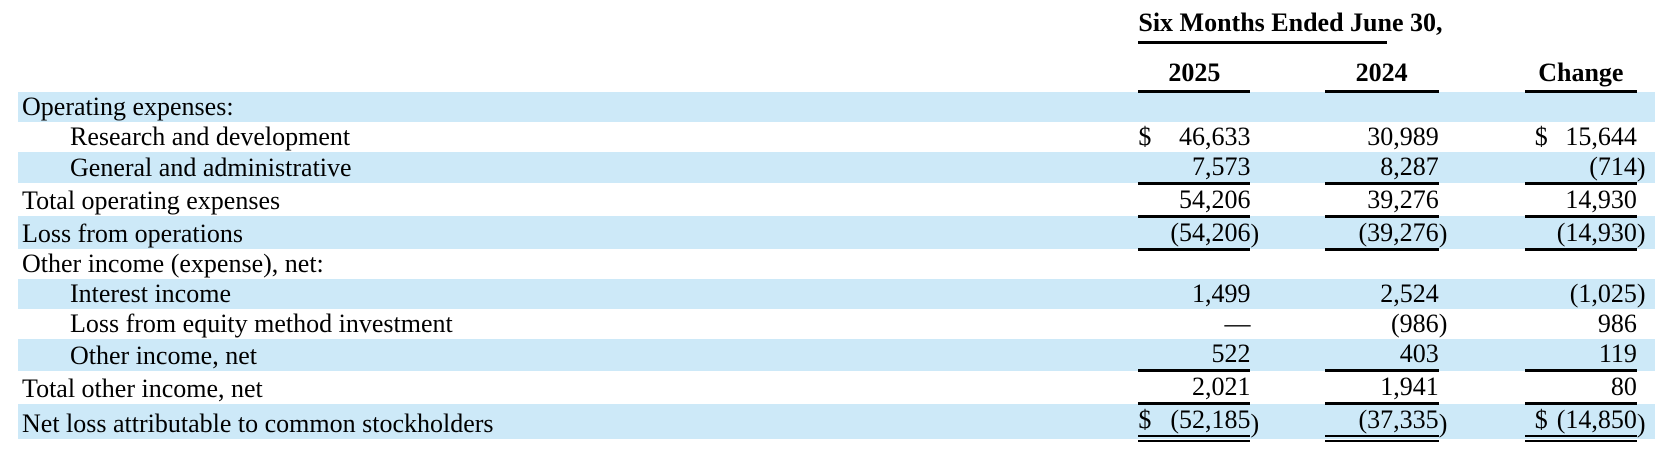  I want to click on value-cell: 986, so click(1617, 323).